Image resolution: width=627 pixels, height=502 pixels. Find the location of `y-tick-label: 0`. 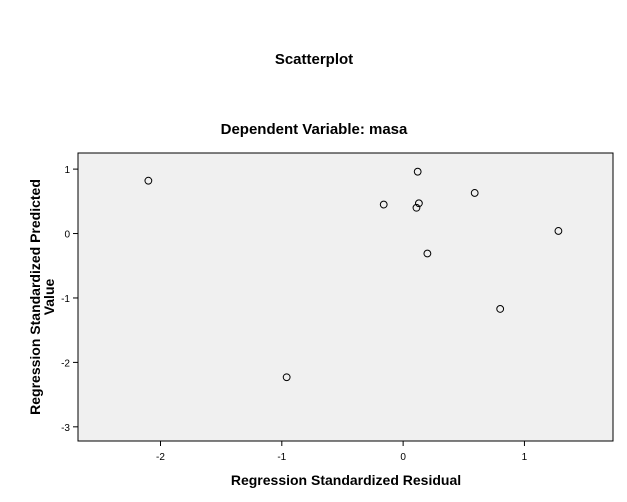

y-tick-label: 0 is located at coordinates (67, 235).